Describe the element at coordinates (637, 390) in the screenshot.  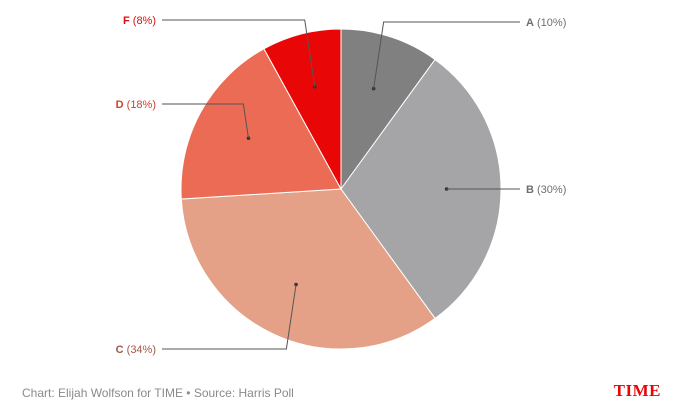
I see `time-logo: TIME` at that location.